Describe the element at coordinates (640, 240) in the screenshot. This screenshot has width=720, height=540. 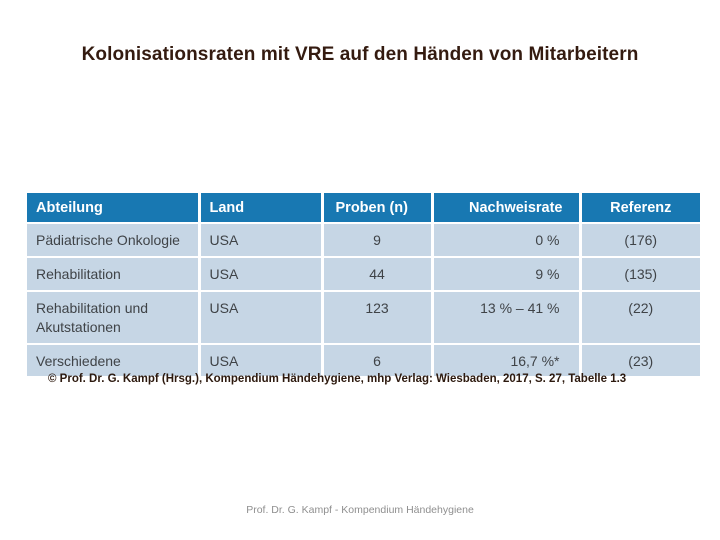
I see `cell-referenz: (176)` at that location.